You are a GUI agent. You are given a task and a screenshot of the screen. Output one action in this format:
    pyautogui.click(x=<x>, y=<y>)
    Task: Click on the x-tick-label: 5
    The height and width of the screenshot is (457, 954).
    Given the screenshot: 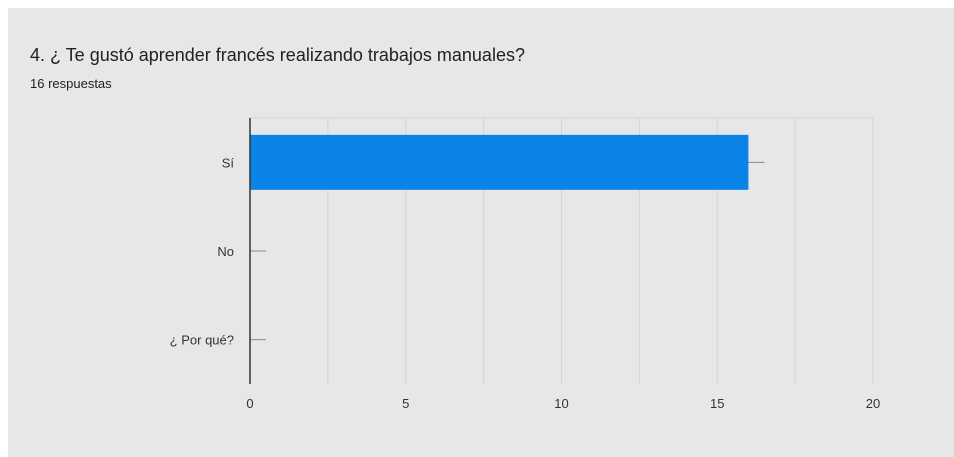 What is the action you would take?
    pyautogui.click(x=405, y=403)
    